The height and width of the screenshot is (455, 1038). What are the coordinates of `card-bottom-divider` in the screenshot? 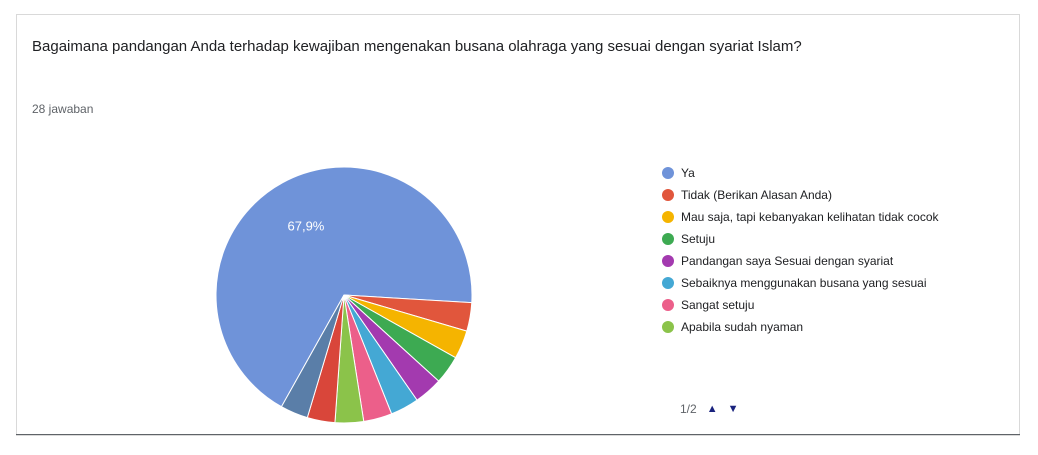 It's located at (518, 434).